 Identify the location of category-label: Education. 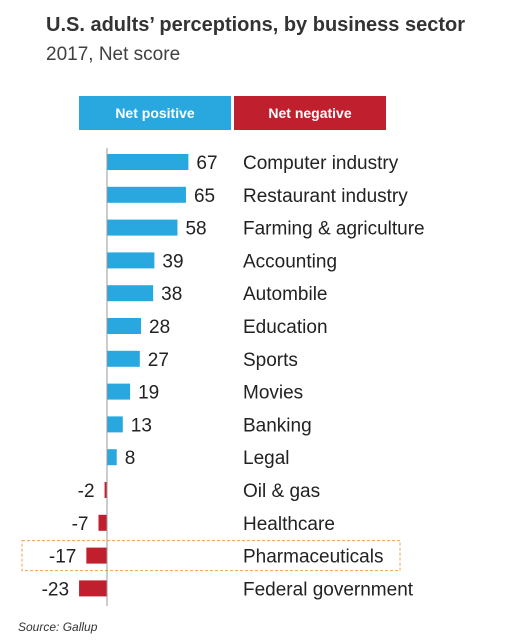
(285, 327).